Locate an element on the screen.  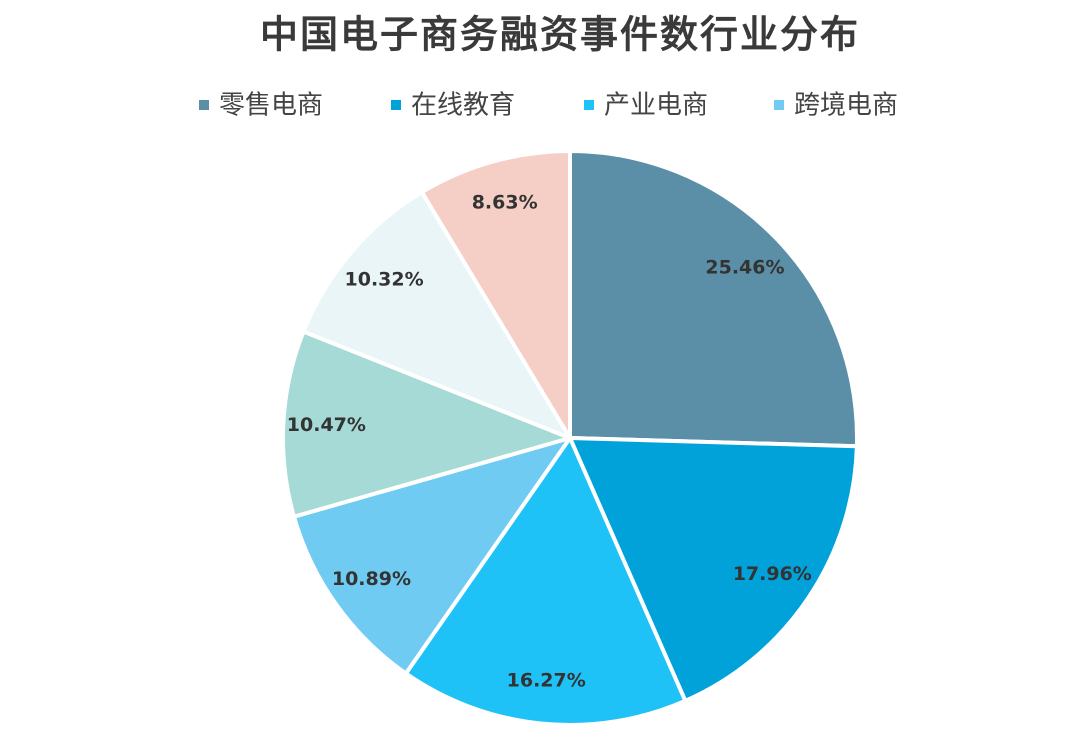
data-label: 10.47% is located at coordinates (326, 425).